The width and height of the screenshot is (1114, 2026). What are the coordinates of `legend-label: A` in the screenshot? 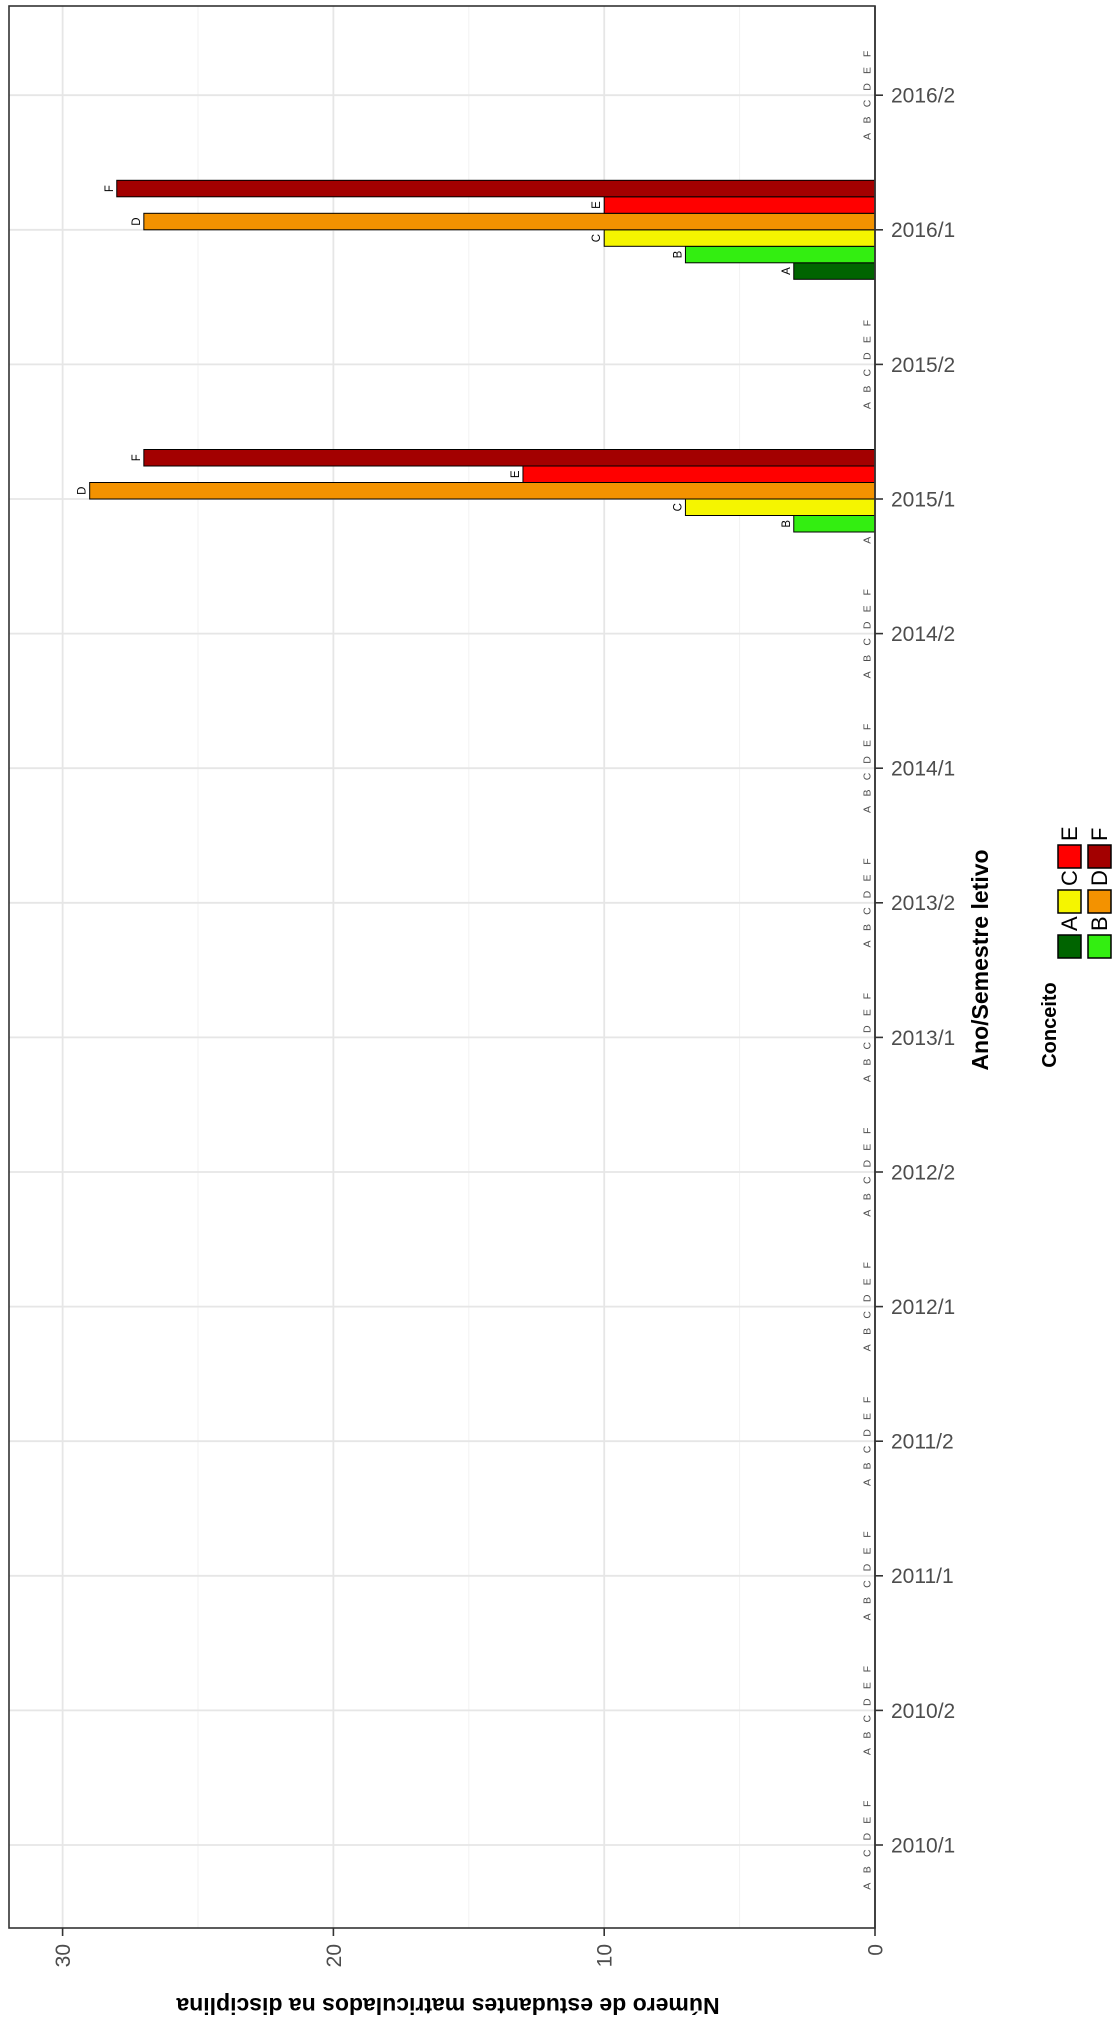 It's located at (1069, 923).